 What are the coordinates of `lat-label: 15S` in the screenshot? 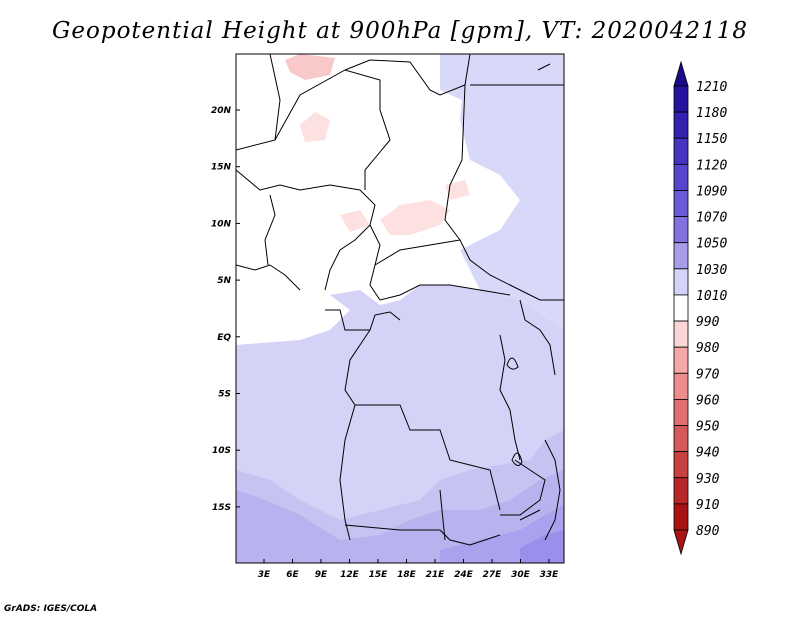 It's located at (221, 508).